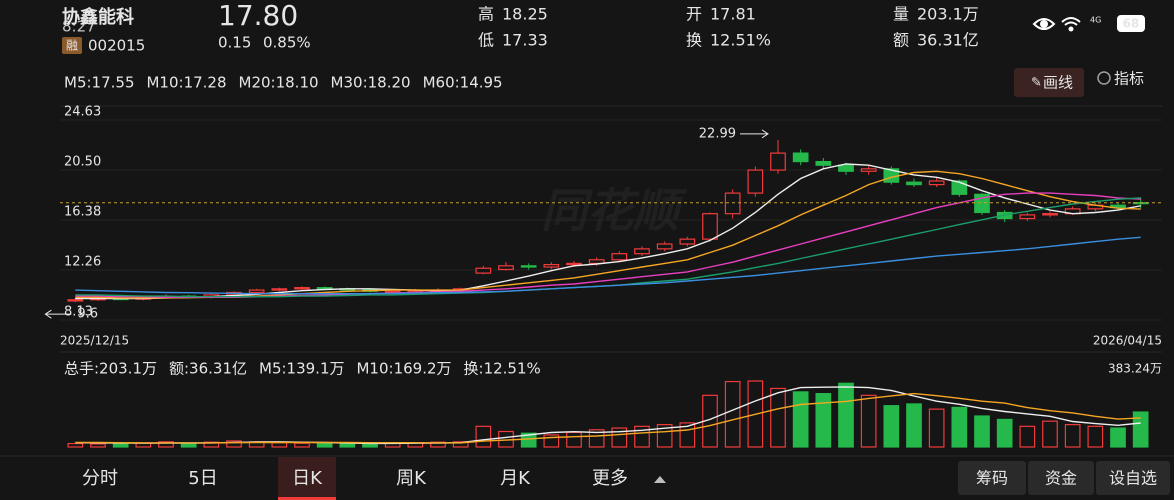 This screenshot has width=1174, height=500. I want to click on draw-button, so click(1049, 82).